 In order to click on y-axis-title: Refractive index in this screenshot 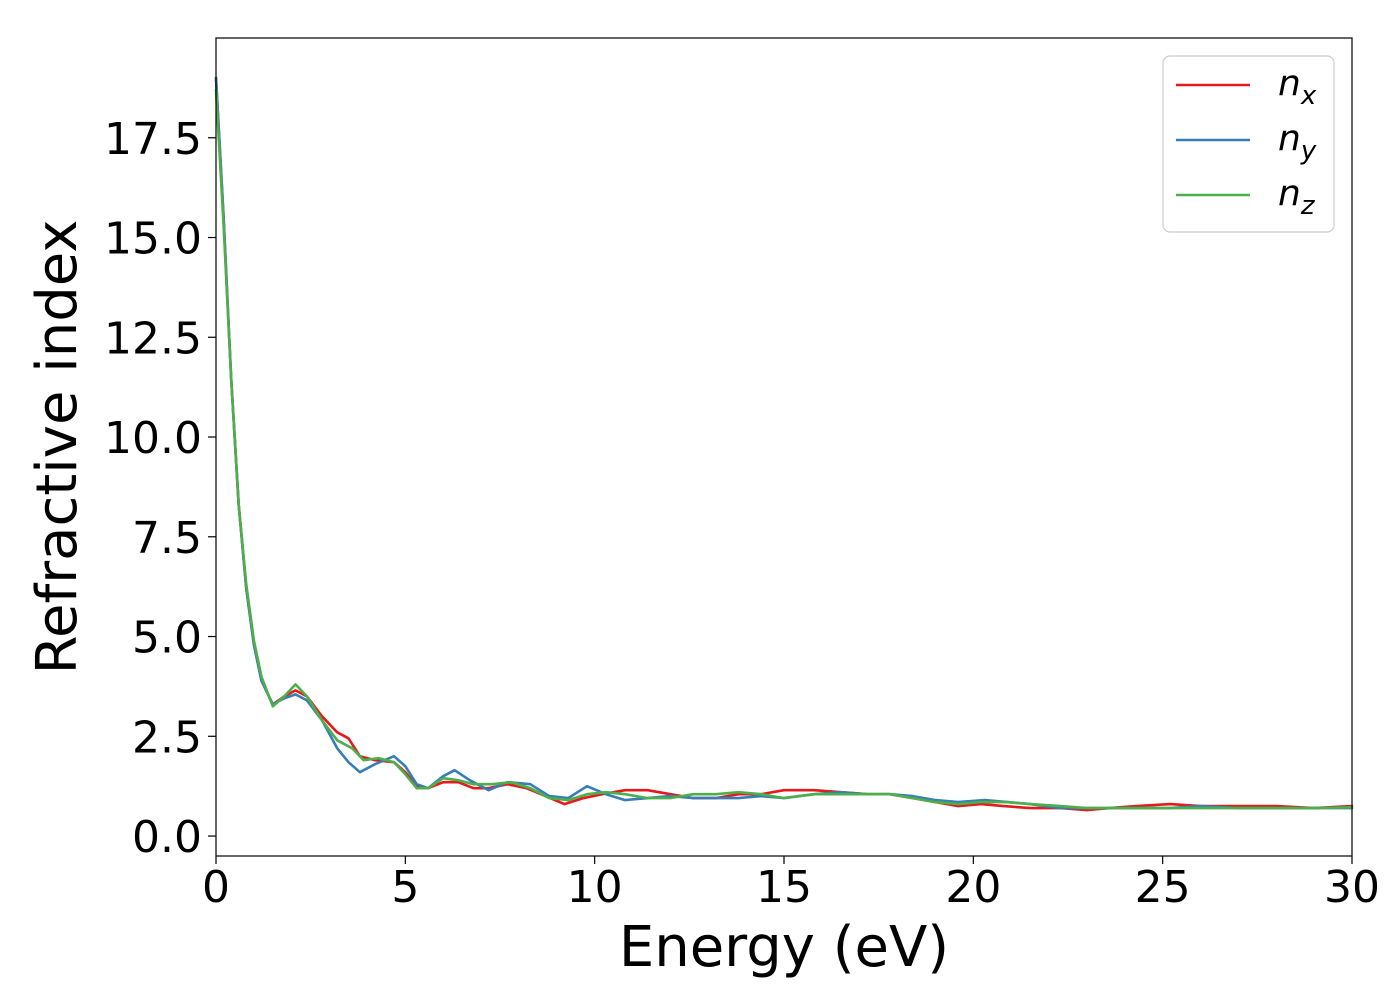, I will do `click(57, 447)`.